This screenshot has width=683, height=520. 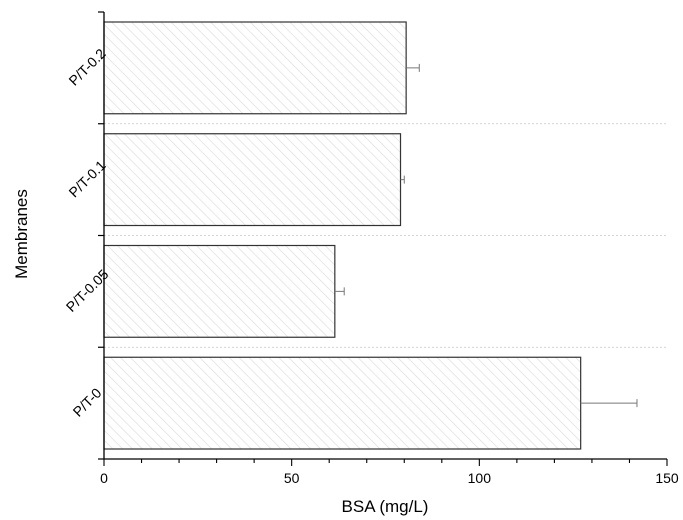 I want to click on y-tick-label: P/T-0, so click(x=87, y=402).